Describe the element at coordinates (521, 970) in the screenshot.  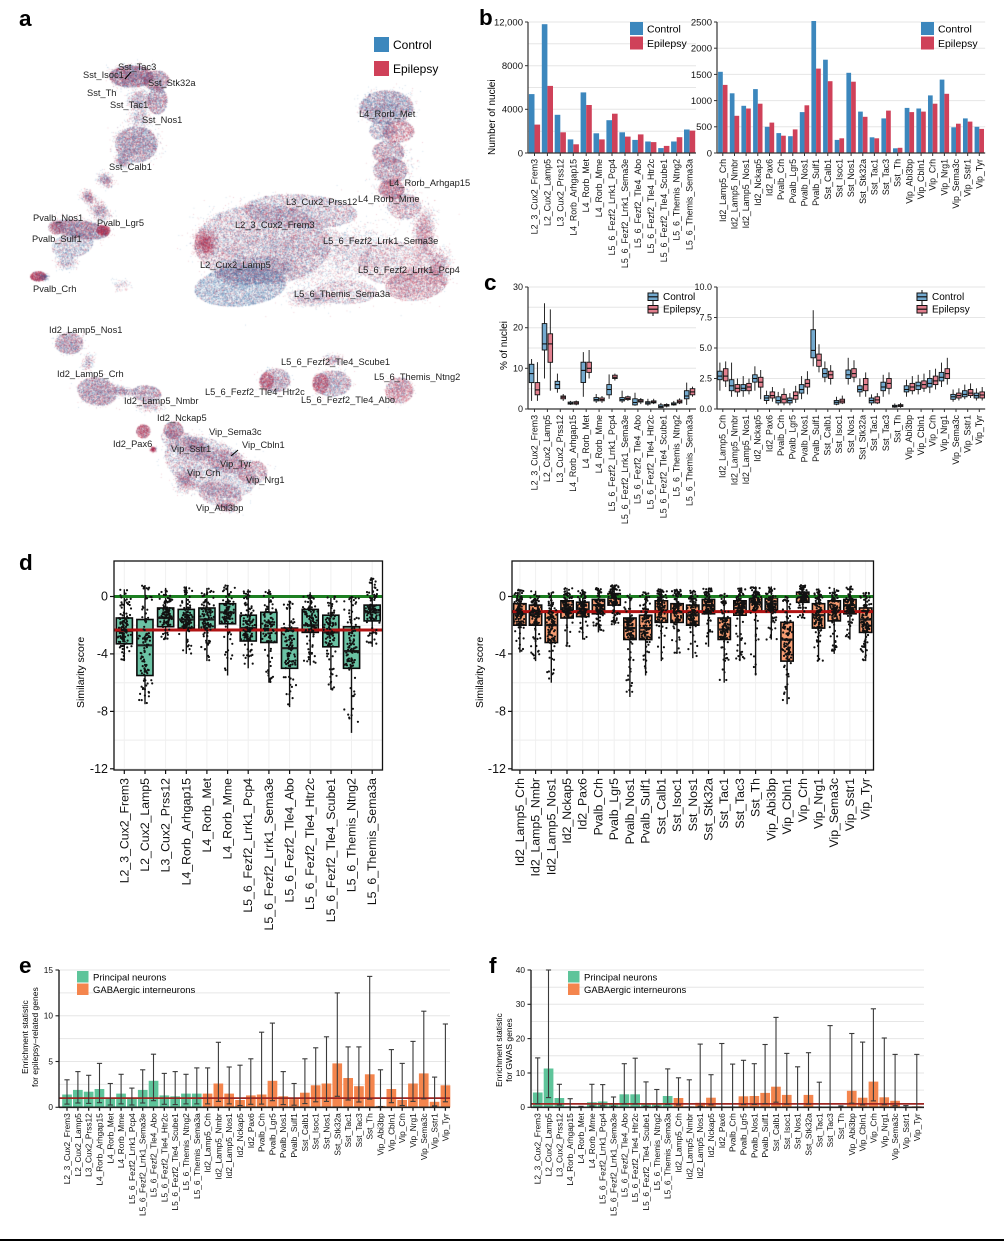
I see `svg-text: 40` at that location.